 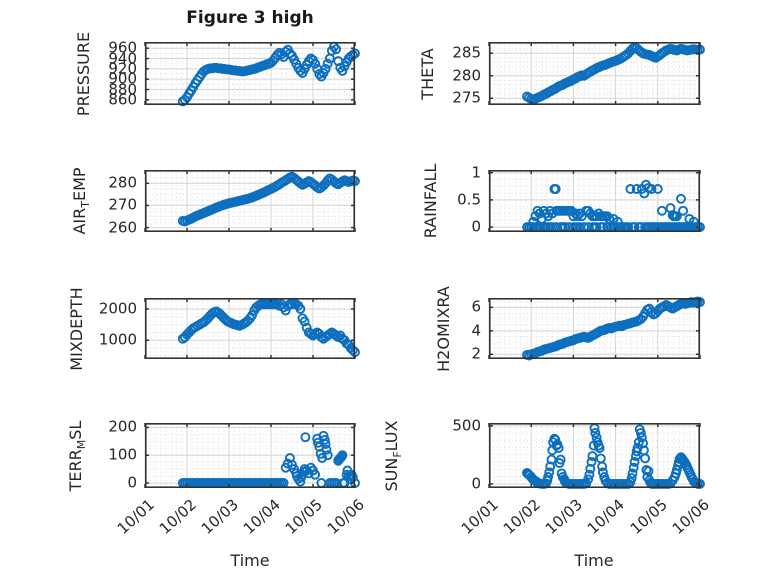 What do you see at coordinates (83, 73) in the screenshot?
I see `ylabel-pressure: PRESSURE` at bounding box center [83, 73].